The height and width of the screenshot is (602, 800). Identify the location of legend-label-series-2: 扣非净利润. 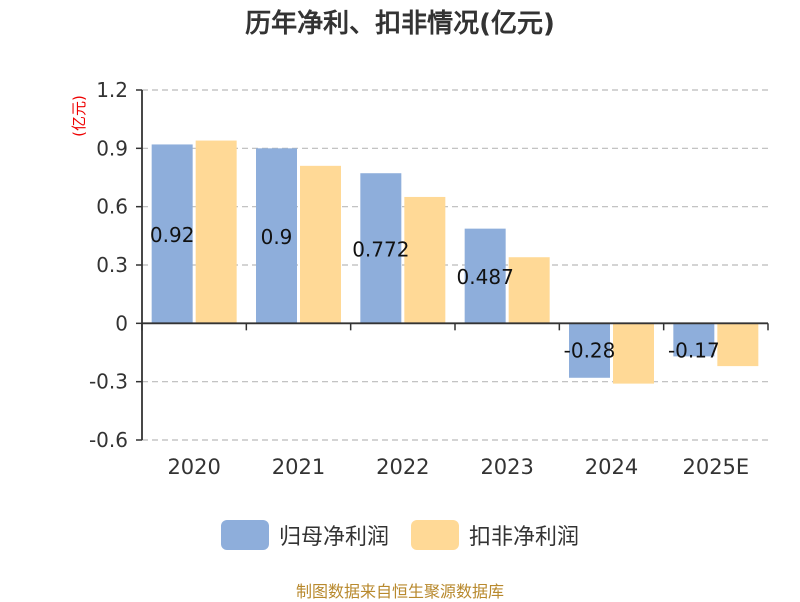
(524, 537).